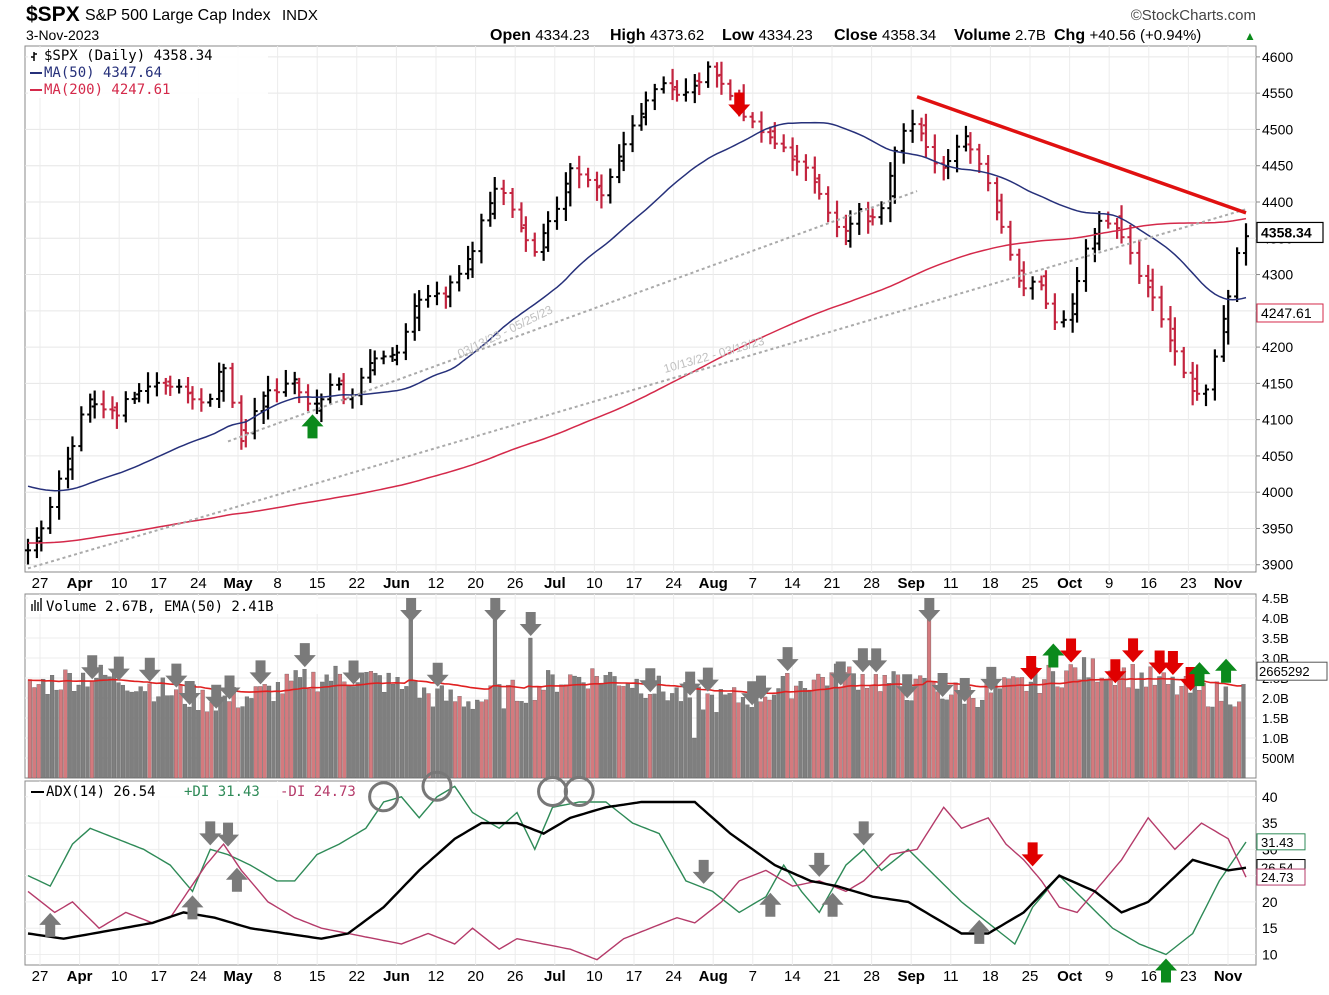 The height and width of the screenshot is (995, 1329). I want to click on index-name: S&P 500 Large Cap Index, so click(178, 15).